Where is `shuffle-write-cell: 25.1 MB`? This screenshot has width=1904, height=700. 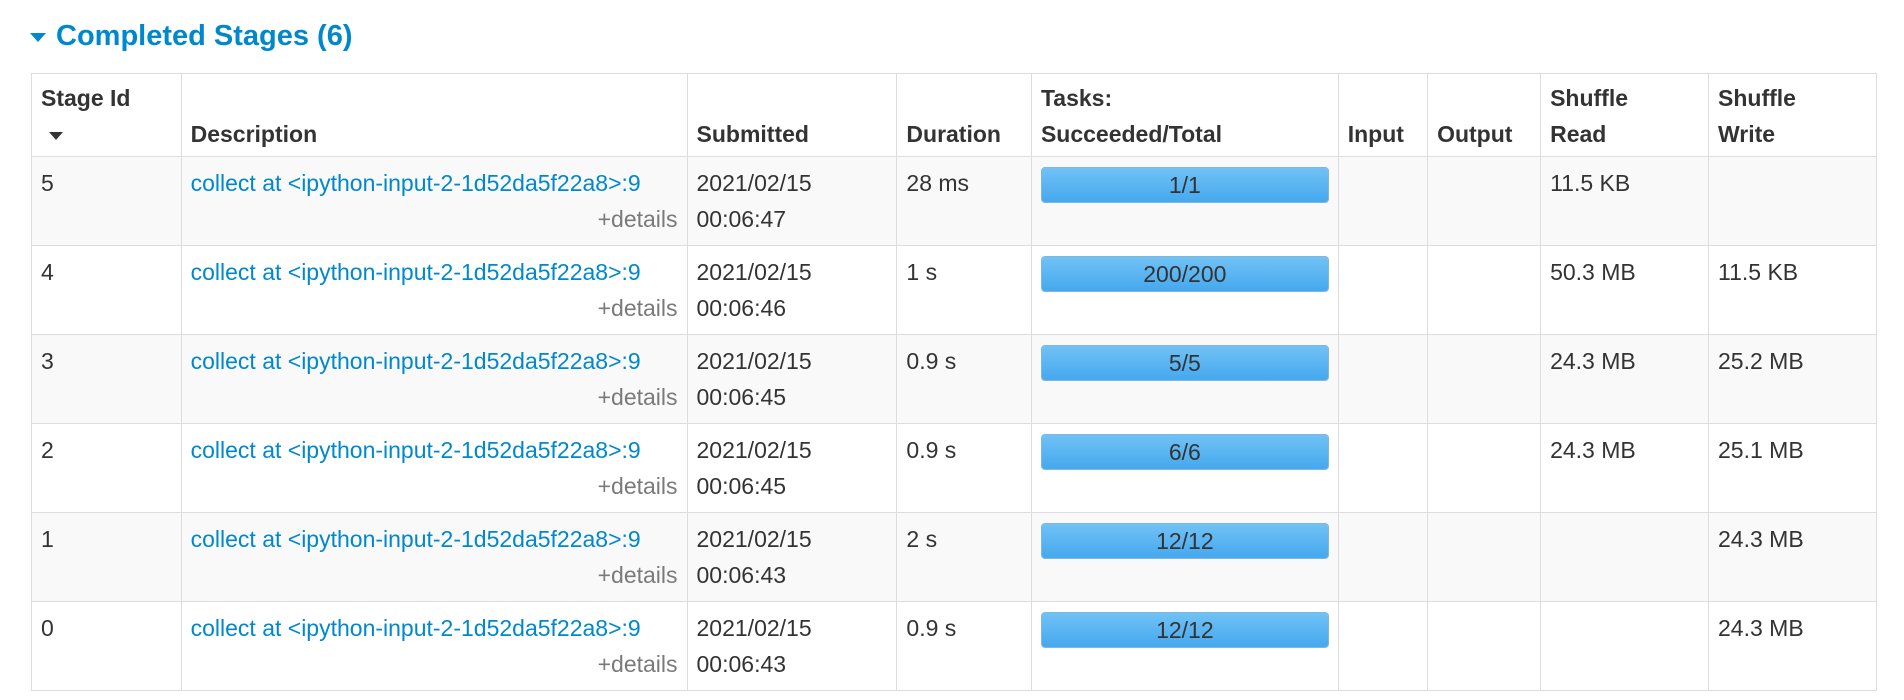 shuffle-write-cell: 25.1 MB is located at coordinates (1792, 468).